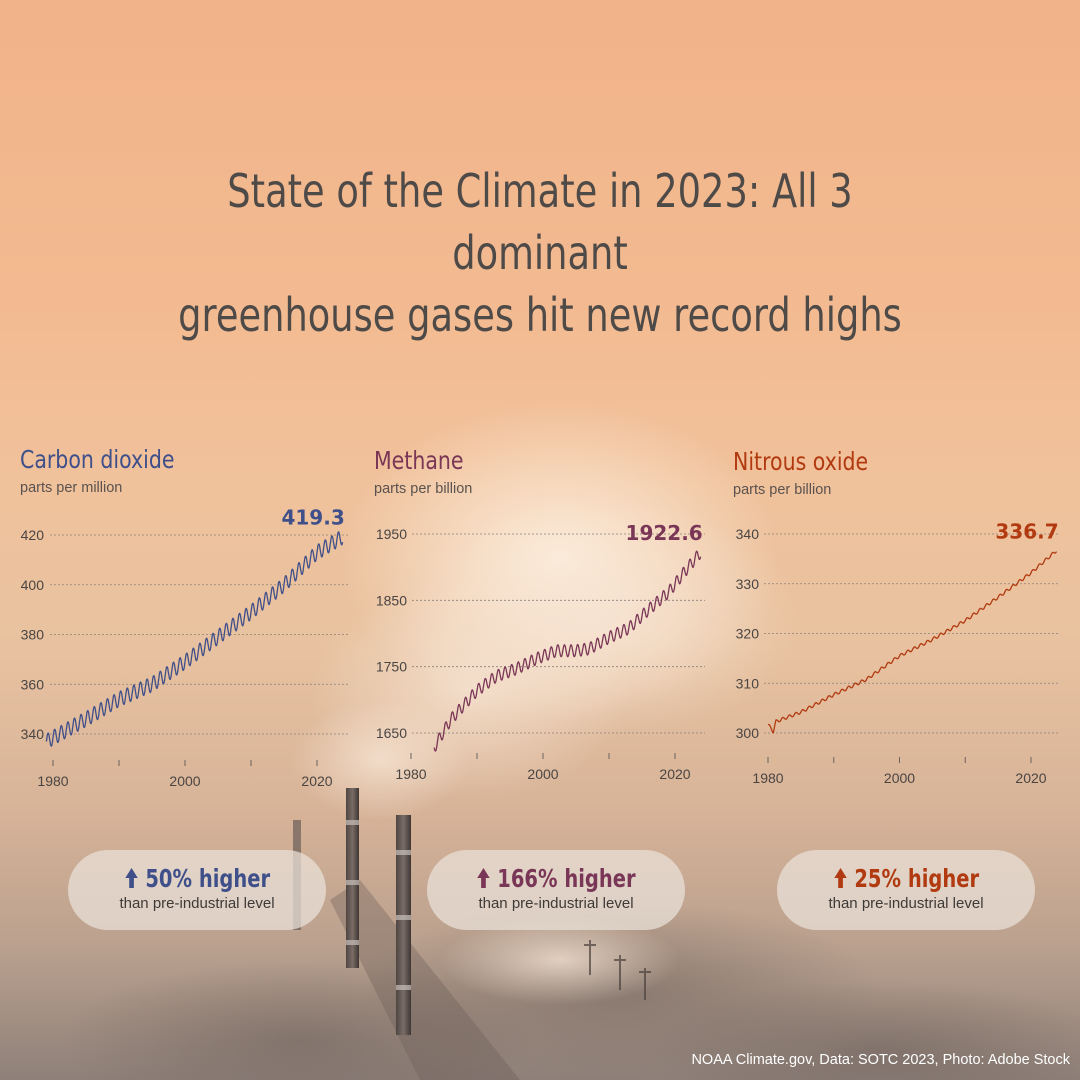  Describe the element at coordinates (391, 667) in the screenshot. I see `methane-y-tick-label: 1750` at that location.